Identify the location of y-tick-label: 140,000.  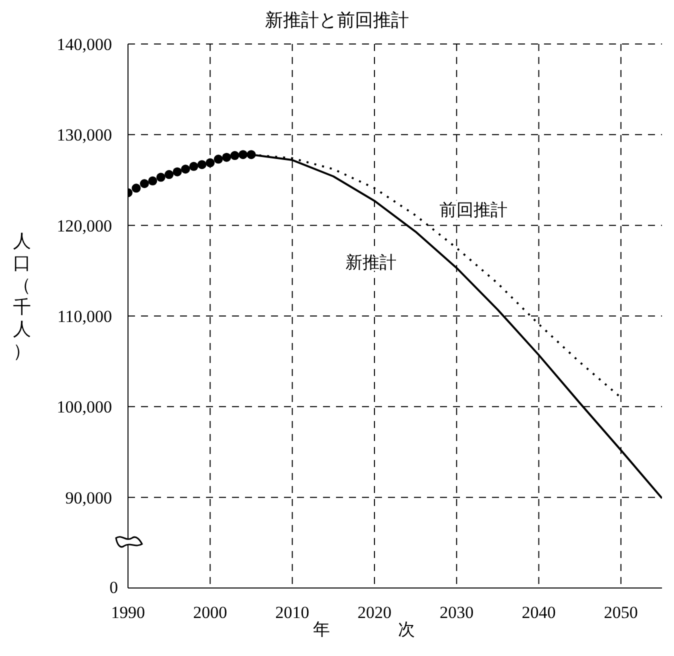
(84, 44).